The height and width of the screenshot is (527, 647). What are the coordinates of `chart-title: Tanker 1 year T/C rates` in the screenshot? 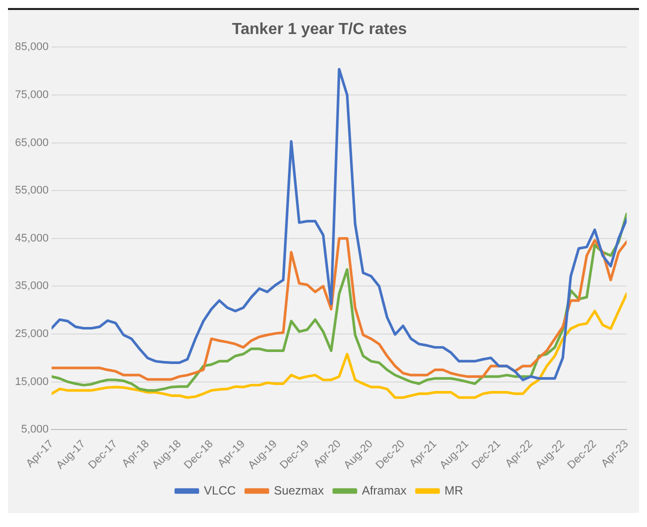 It's located at (320, 29).